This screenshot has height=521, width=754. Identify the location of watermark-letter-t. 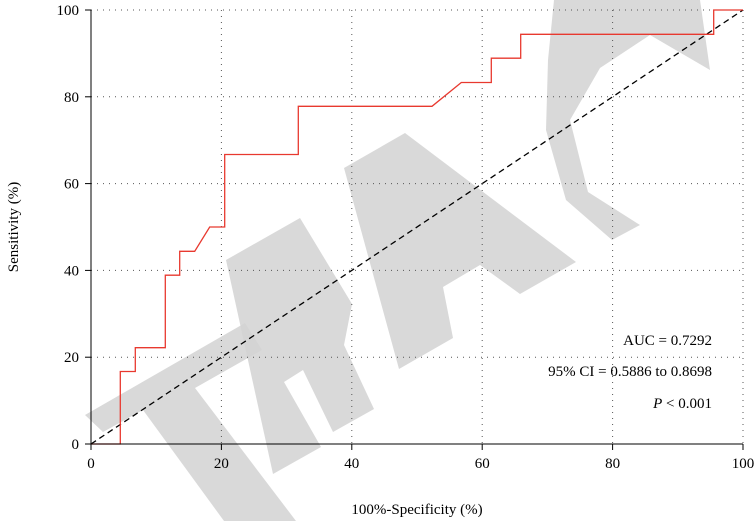
(190, 422).